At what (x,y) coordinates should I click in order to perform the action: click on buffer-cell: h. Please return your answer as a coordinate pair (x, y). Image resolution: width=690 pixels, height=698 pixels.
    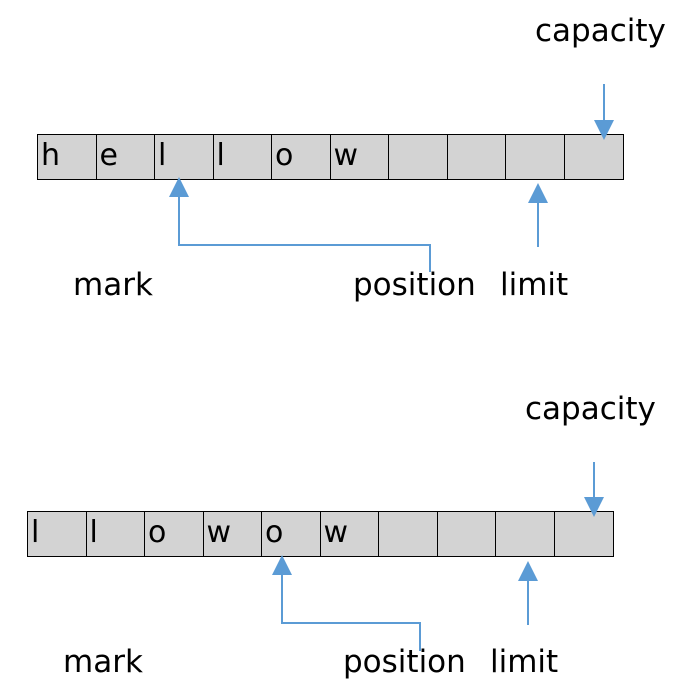
    Looking at the image, I should click on (67, 157).